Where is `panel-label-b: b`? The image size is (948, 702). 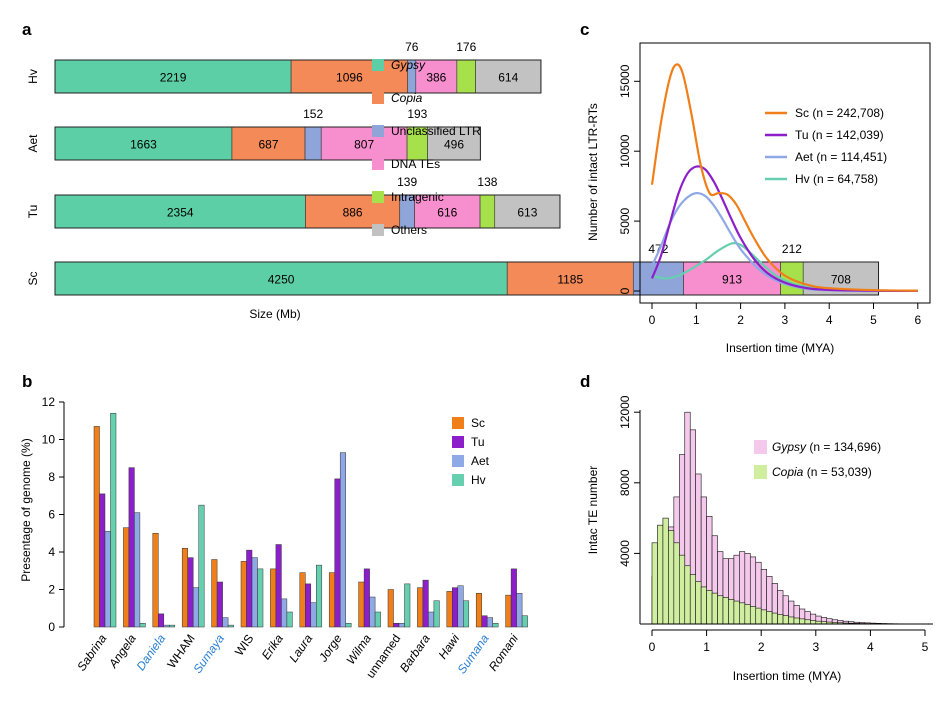
panel-label-b: b is located at coordinates (27, 381).